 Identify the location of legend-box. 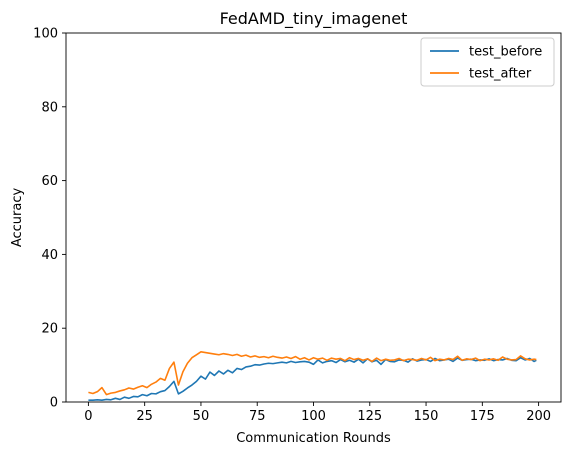
(487, 62).